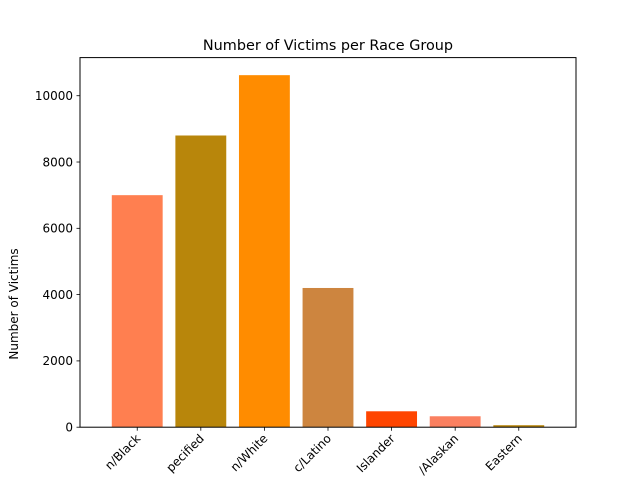 This screenshot has height=480, width=640. Describe the element at coordinates (376, 453) in the screenshot. I see `x-tick-label: Islander` at that location.